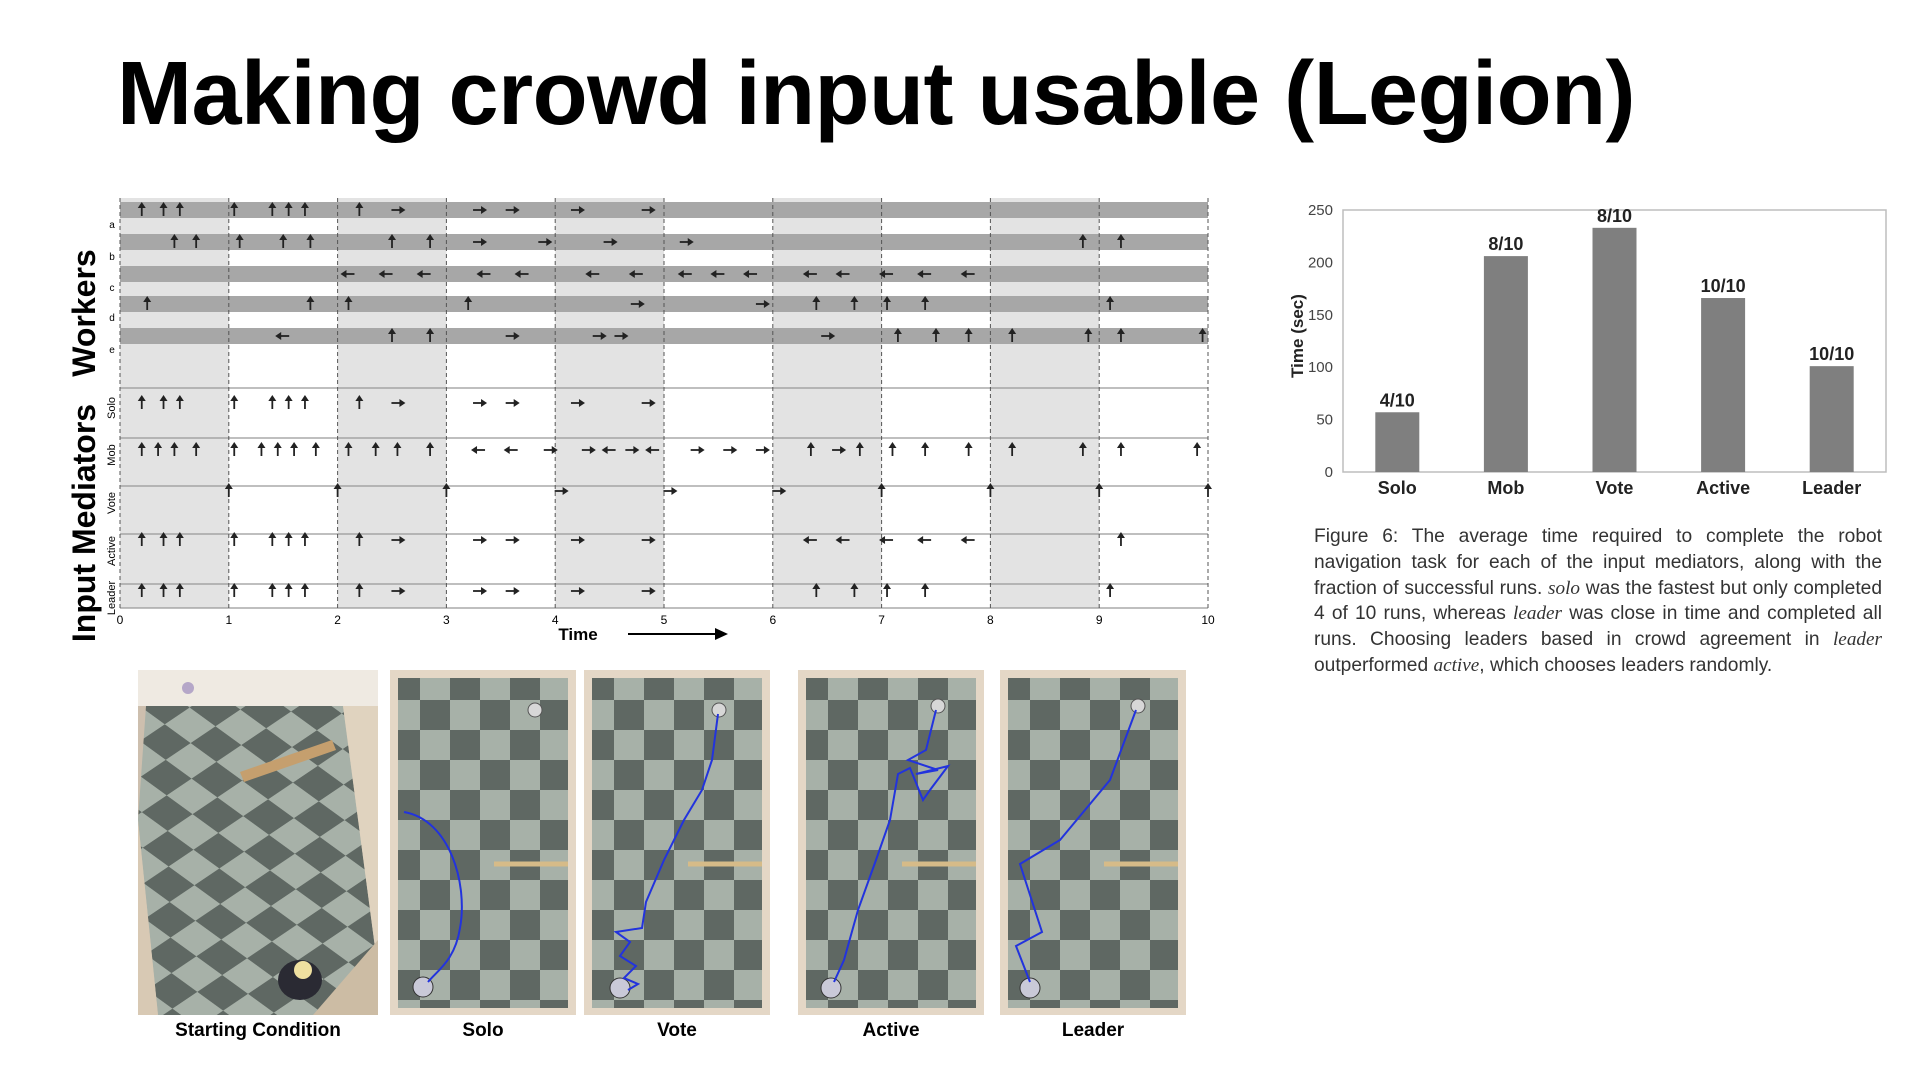 The height and width of the screenshot is (1080, 1920). What do you see at coordinates (120, 620) in the screenshot?
I see `time-tick-label: 0` at bounding box center [120, 620].